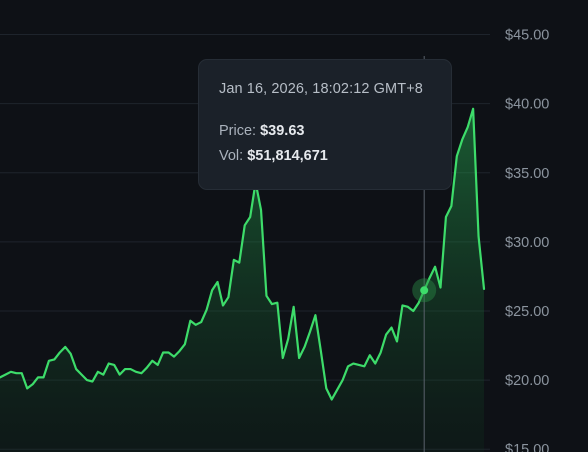 Image resolution: width=588 pixels, height=452 pixels. Describe the element at coordinates (527, 36) in the screenshot. I see `y-tick-label: $45.00` at that location.